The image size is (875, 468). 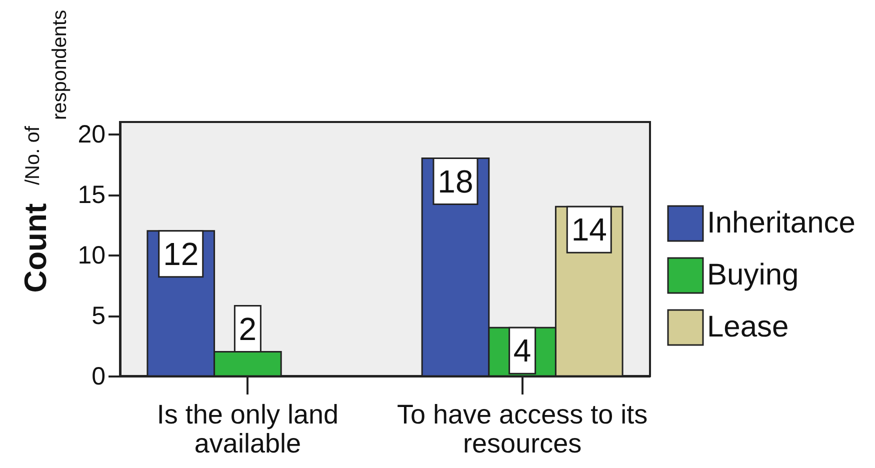 What do you see at coordinates (748, 327) in the screenshot?
I see `legend-label: Lease` at bounding box center [748, 327].